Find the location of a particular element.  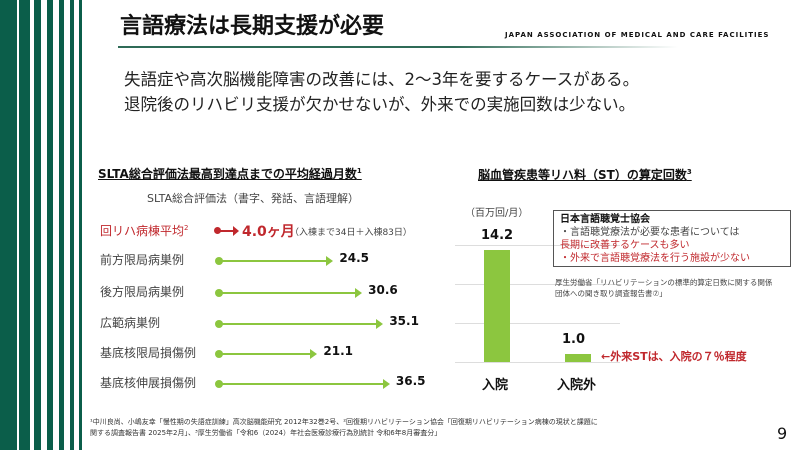

row-value: 35.1 is located at coordinates (404, 321).